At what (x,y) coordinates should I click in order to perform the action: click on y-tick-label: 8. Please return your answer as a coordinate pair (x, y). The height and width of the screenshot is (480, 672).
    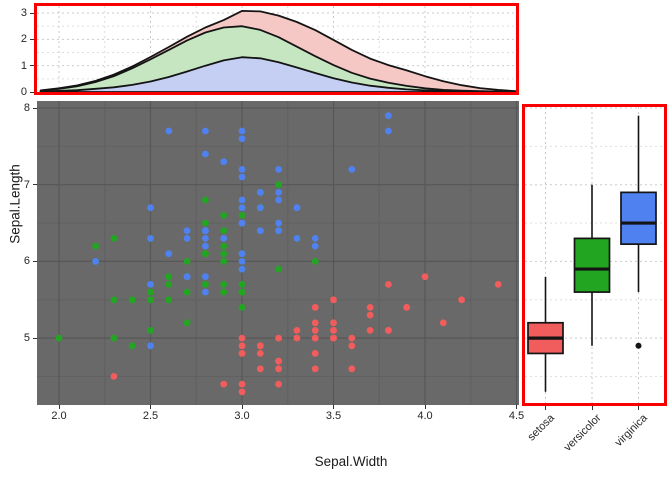
    Looking at the image, I should click on (26, 108).